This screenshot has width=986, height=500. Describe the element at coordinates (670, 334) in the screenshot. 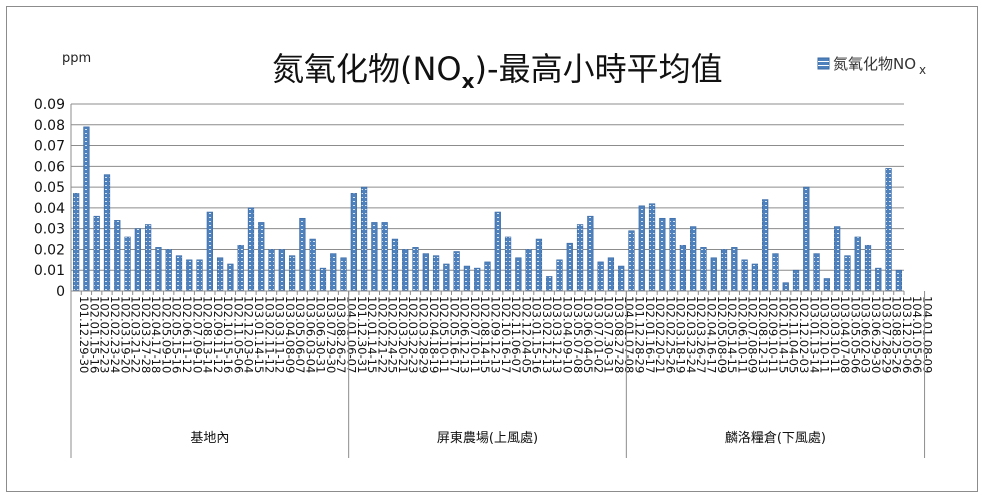

I see `x-tick-label: 102.02.25-26` at that location.